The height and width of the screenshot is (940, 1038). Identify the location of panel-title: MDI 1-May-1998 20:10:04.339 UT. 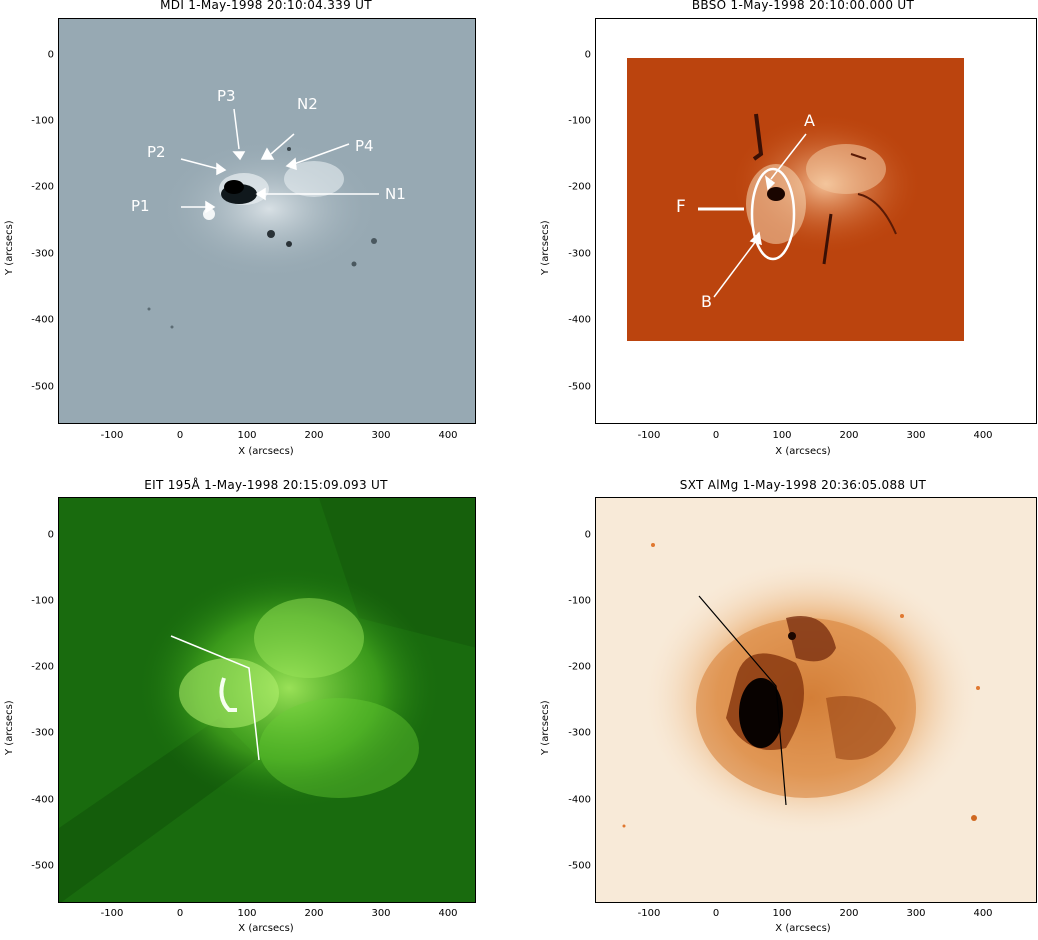
(266, 6).